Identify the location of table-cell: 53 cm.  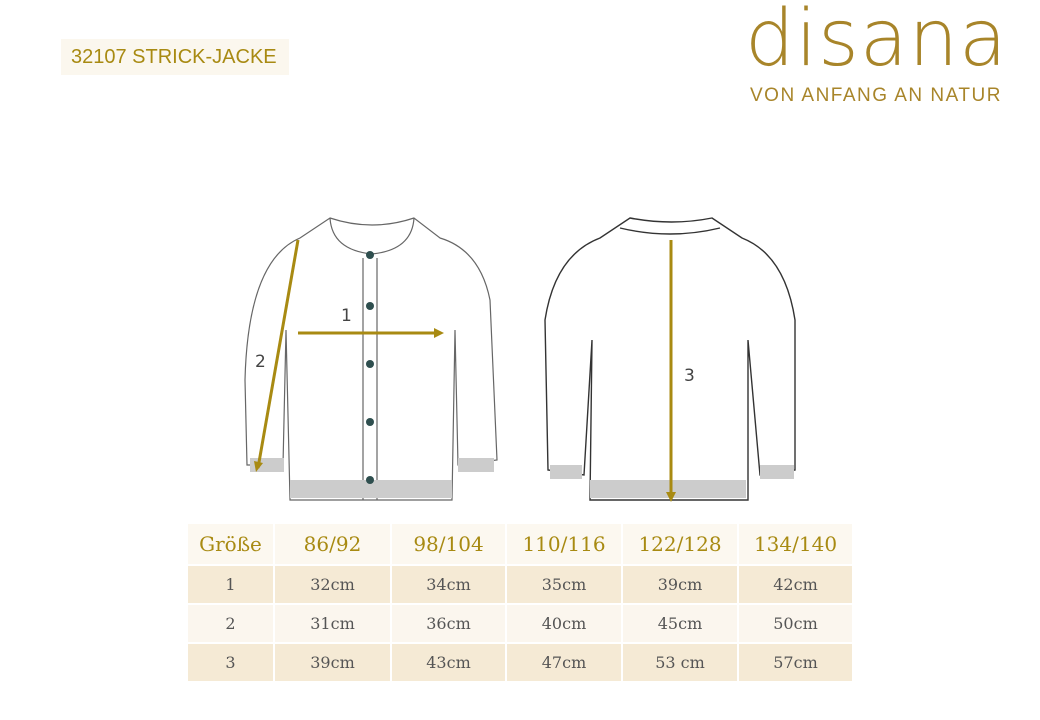
(680, 663).